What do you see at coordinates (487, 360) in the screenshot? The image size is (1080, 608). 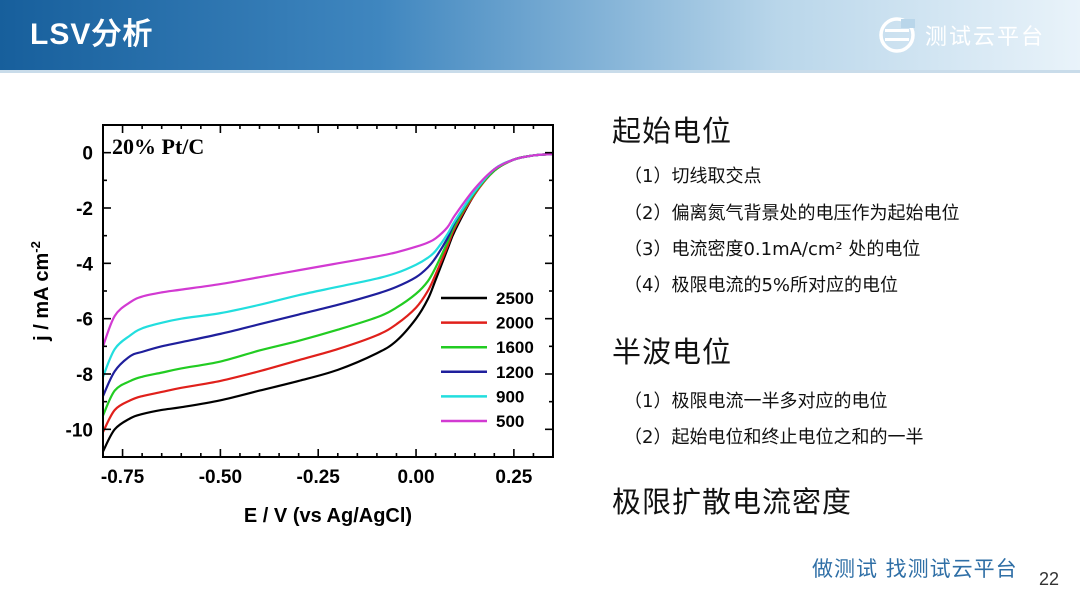 I see `chart-legend: 2500 2000 1600 1200 900 500` at bounding box center [487, 360].